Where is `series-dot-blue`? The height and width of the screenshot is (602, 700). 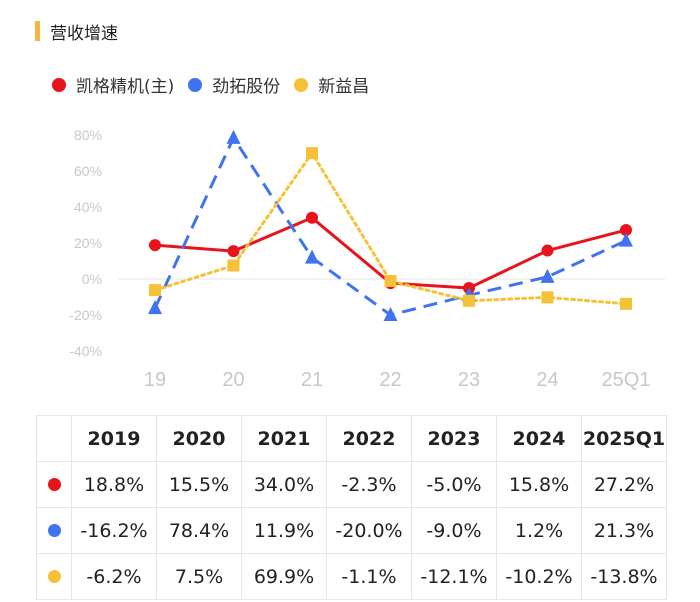 series-dot-blue is located at coordinates (54, 530).